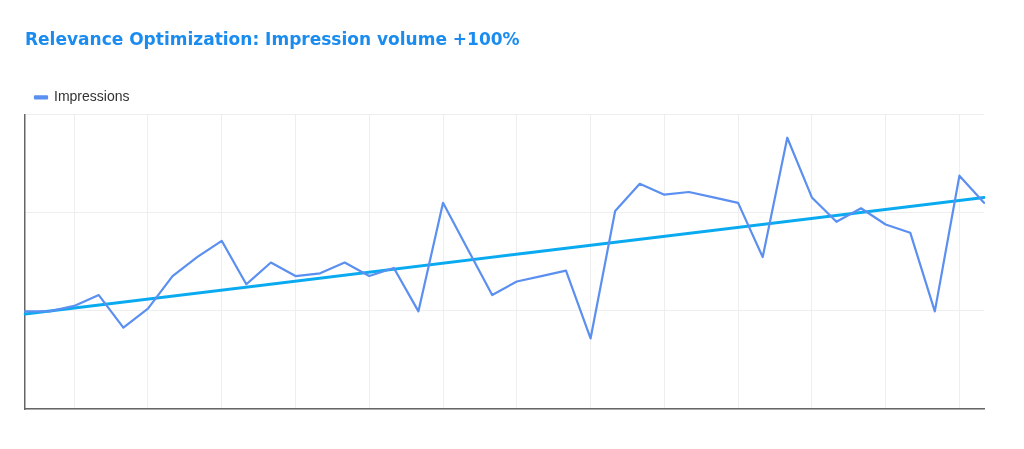  Describe the element at coordinates (272, 38) in the screenshot. I see `chart-title: Relevance Optimization: Impression volume +100%` at that location.